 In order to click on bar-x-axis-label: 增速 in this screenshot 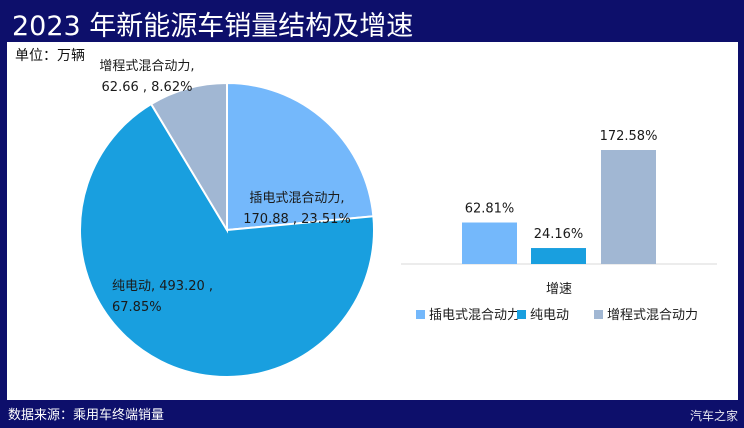, I will do `click(559, 289)`.